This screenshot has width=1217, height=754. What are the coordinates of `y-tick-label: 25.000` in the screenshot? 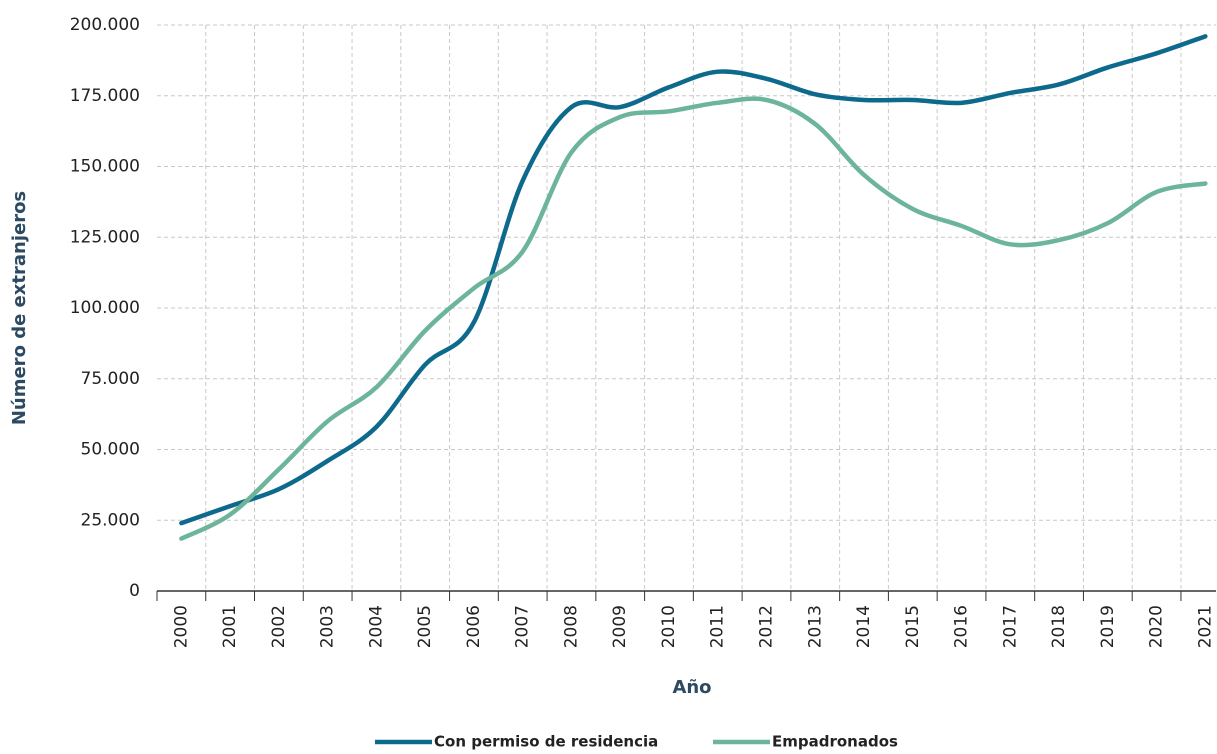 It's located at (110, 520).